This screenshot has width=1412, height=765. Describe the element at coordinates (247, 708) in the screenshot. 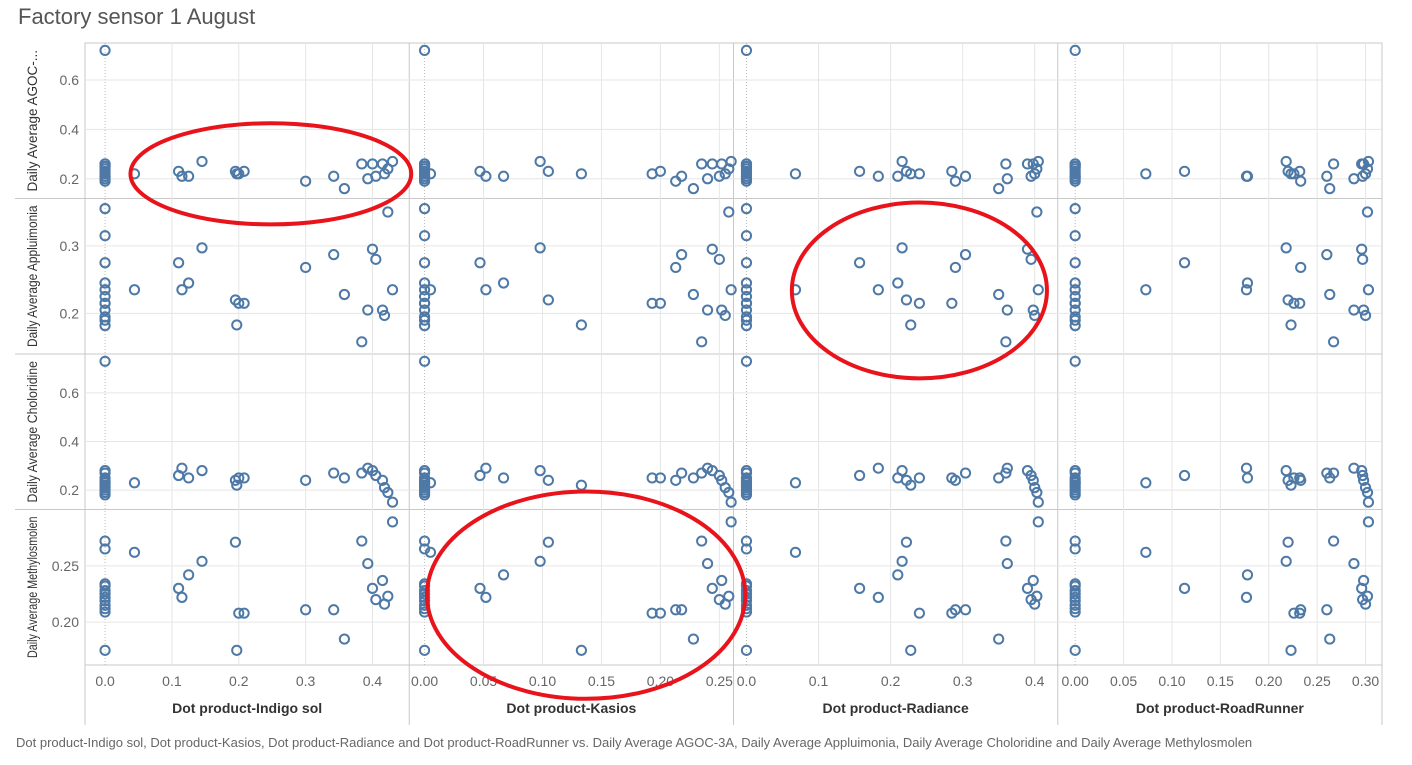

I see `x-axis-label: Dot product-Indigo sol` at that location.